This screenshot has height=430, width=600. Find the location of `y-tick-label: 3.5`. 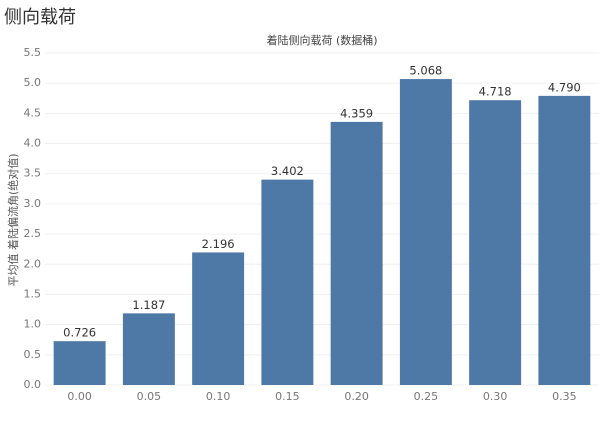

y-tick-label: 3.5 is located at coordinates (33, 173).